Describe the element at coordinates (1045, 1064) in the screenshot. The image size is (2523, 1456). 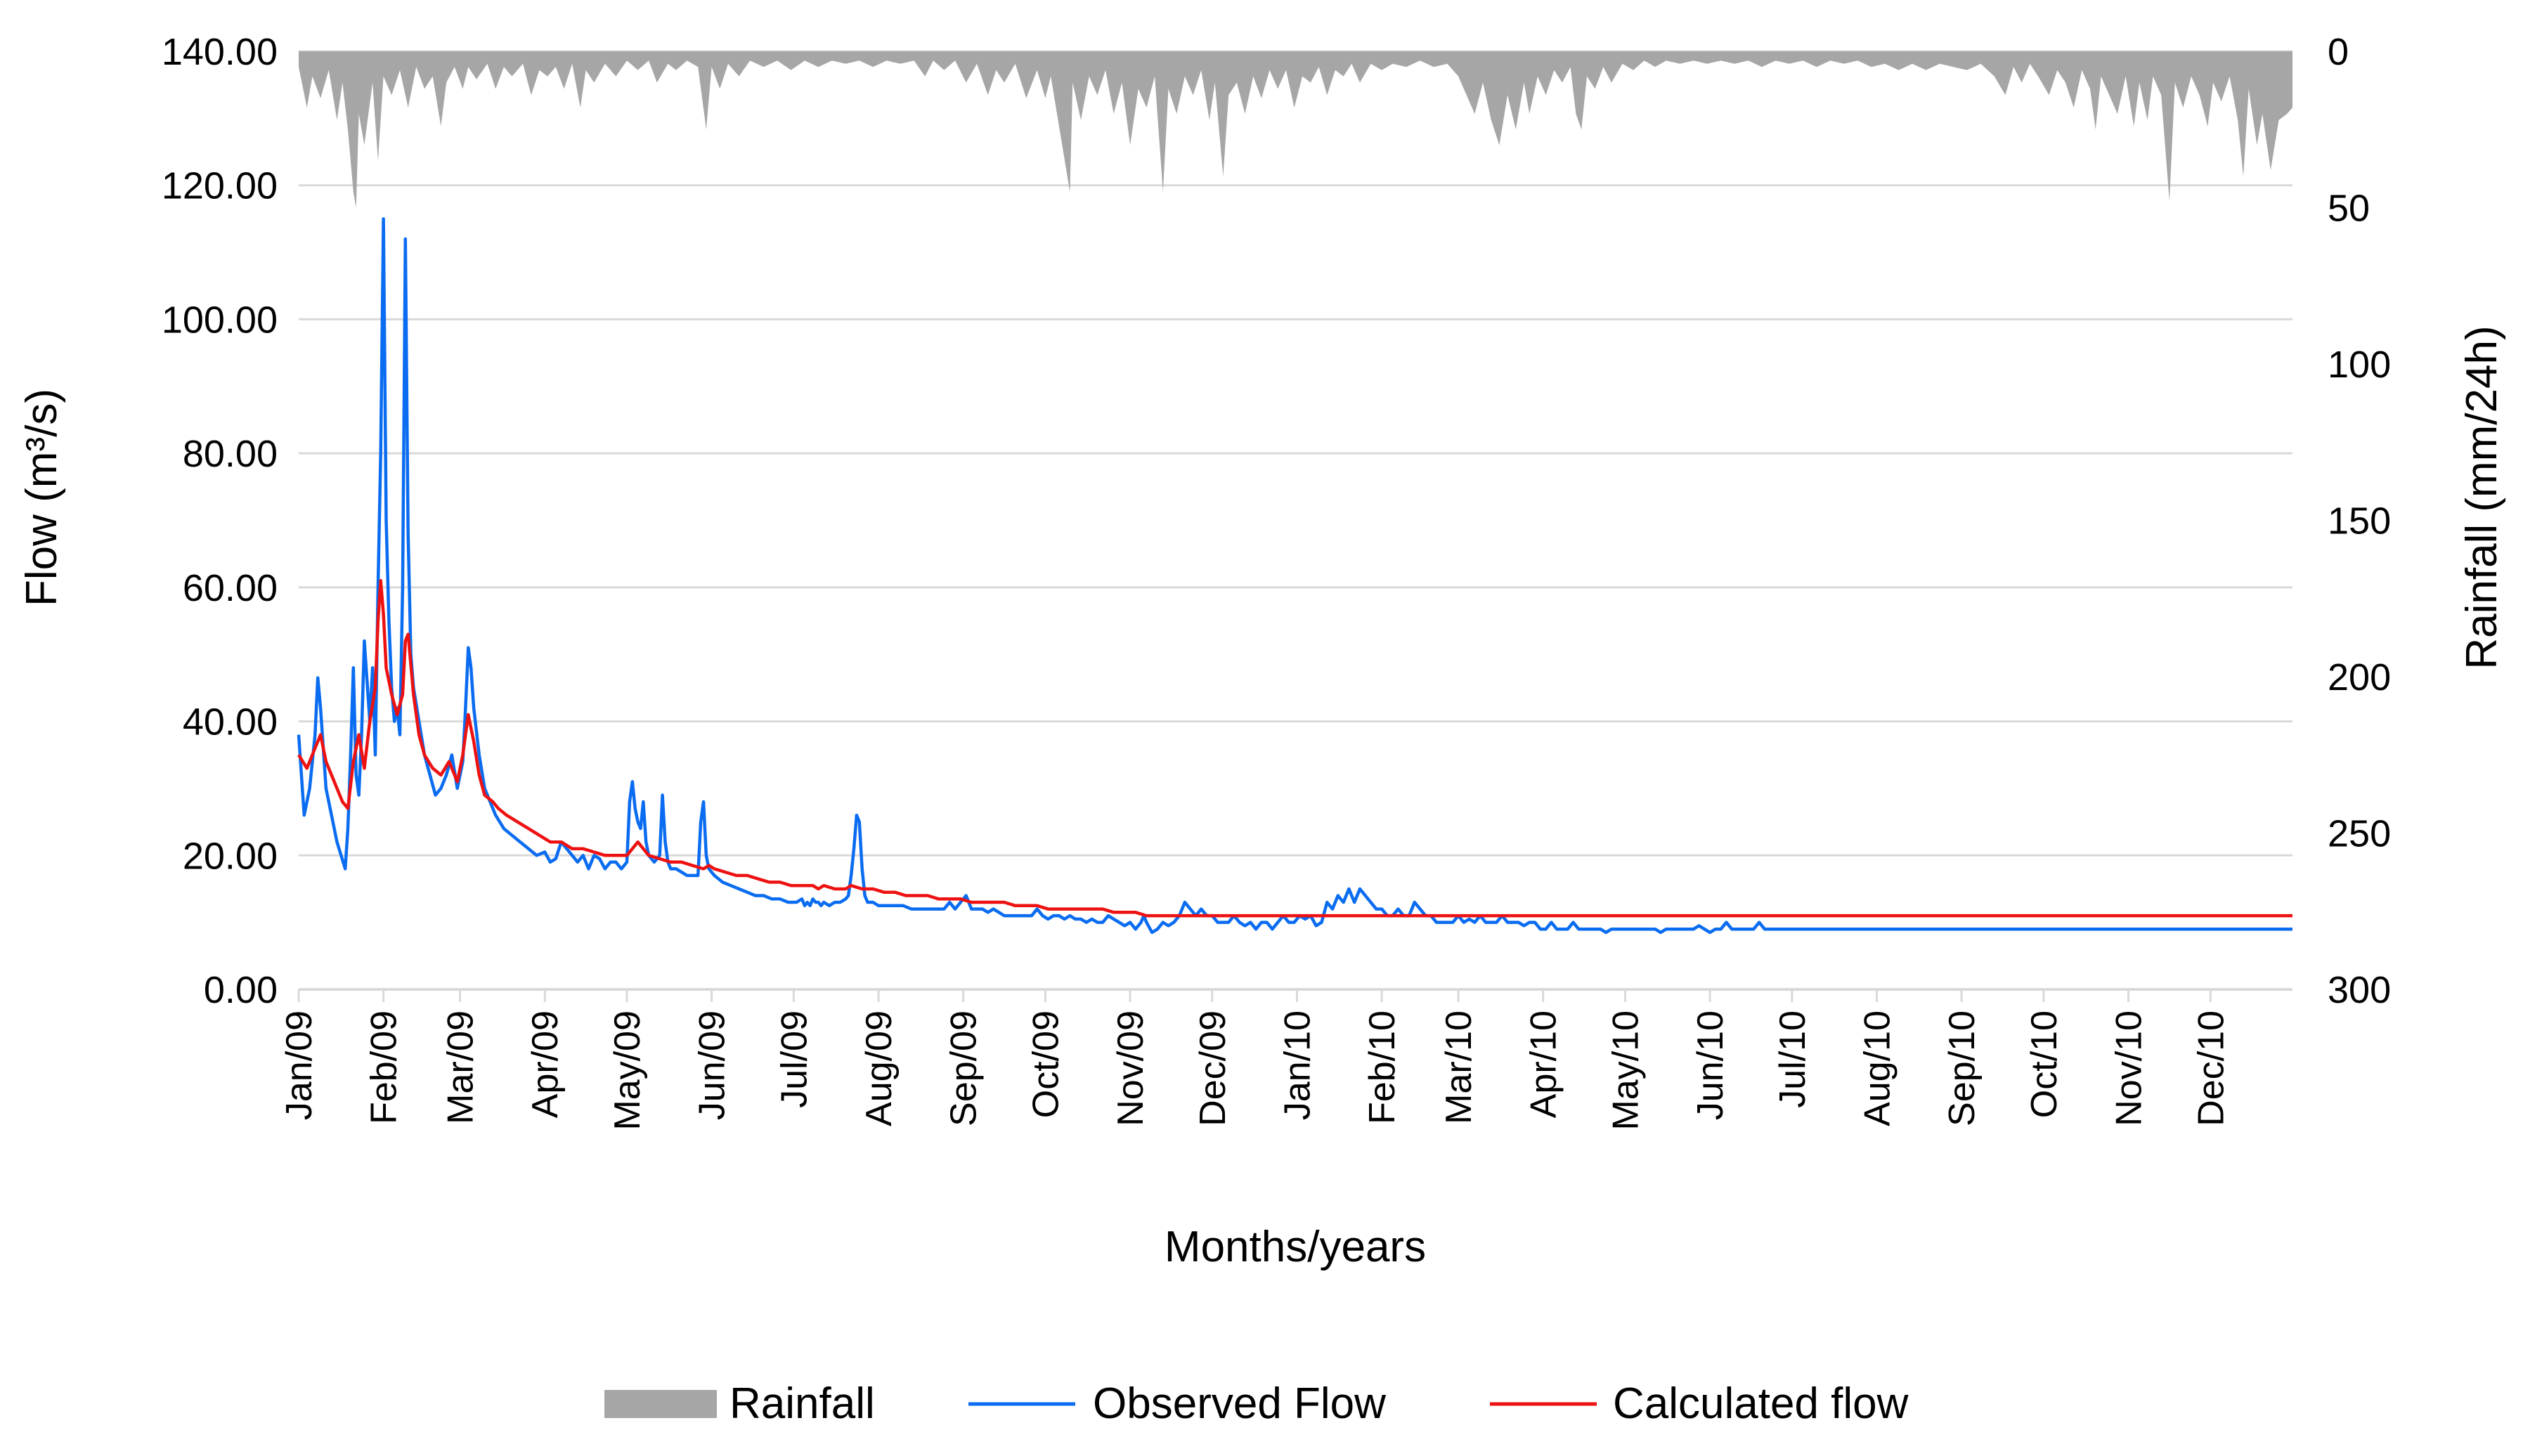
I see `x-tick-label: Oct/09` at that location.